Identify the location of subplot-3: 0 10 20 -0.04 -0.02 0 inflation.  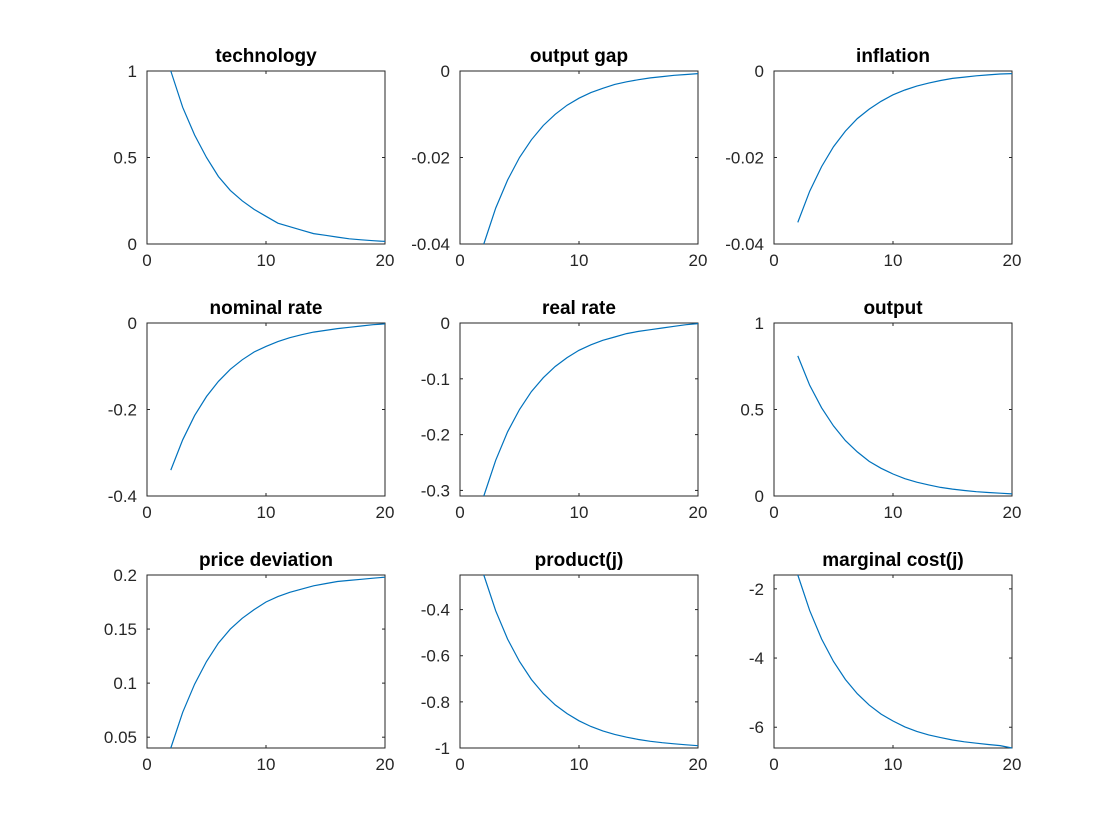
(873, 158).